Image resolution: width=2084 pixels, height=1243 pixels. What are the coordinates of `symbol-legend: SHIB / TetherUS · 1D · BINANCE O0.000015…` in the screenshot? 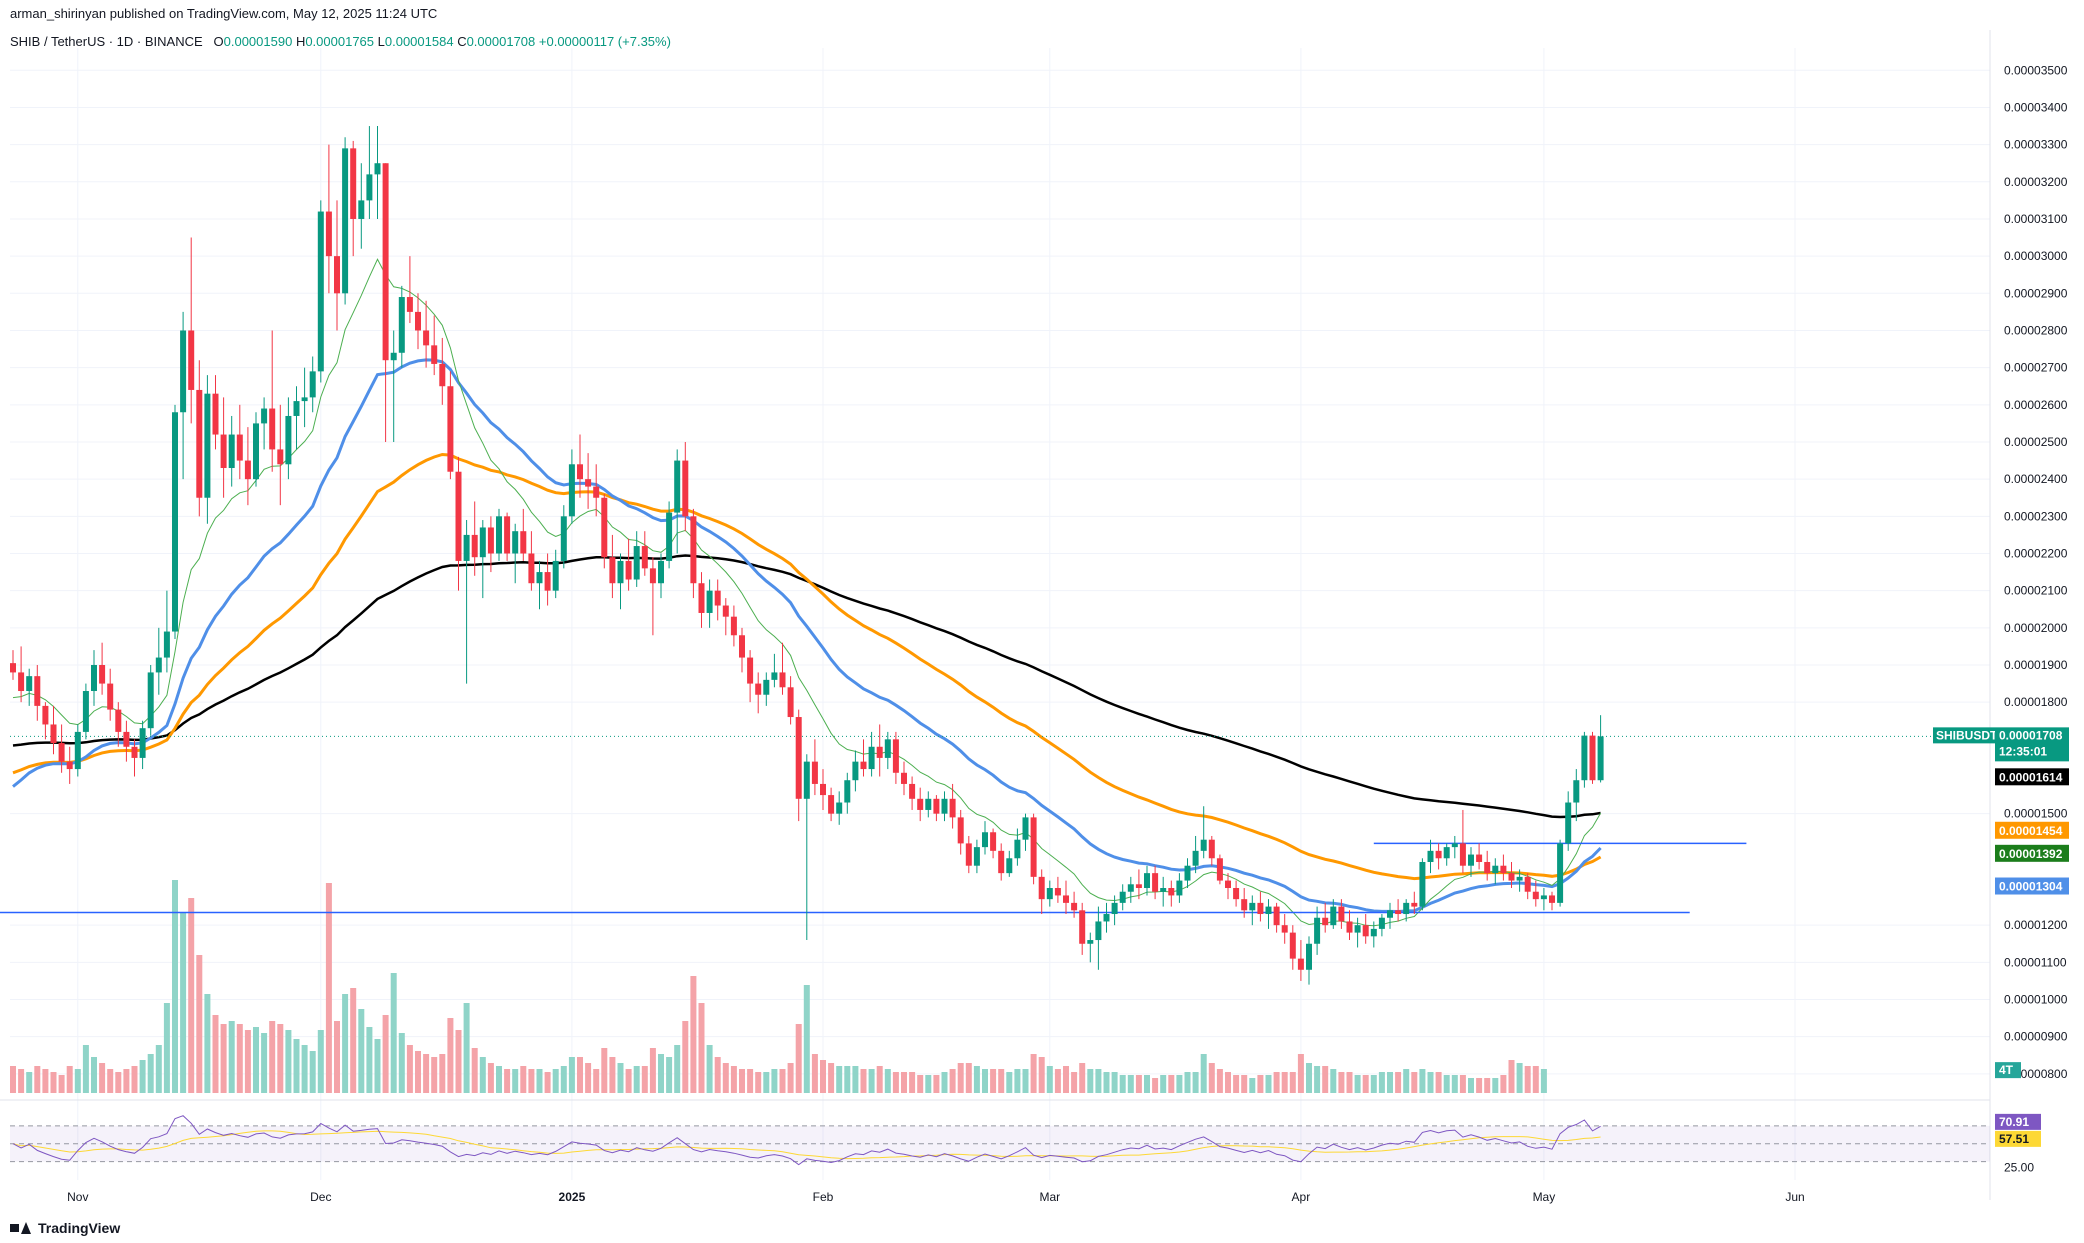 It's located at (340, 41).